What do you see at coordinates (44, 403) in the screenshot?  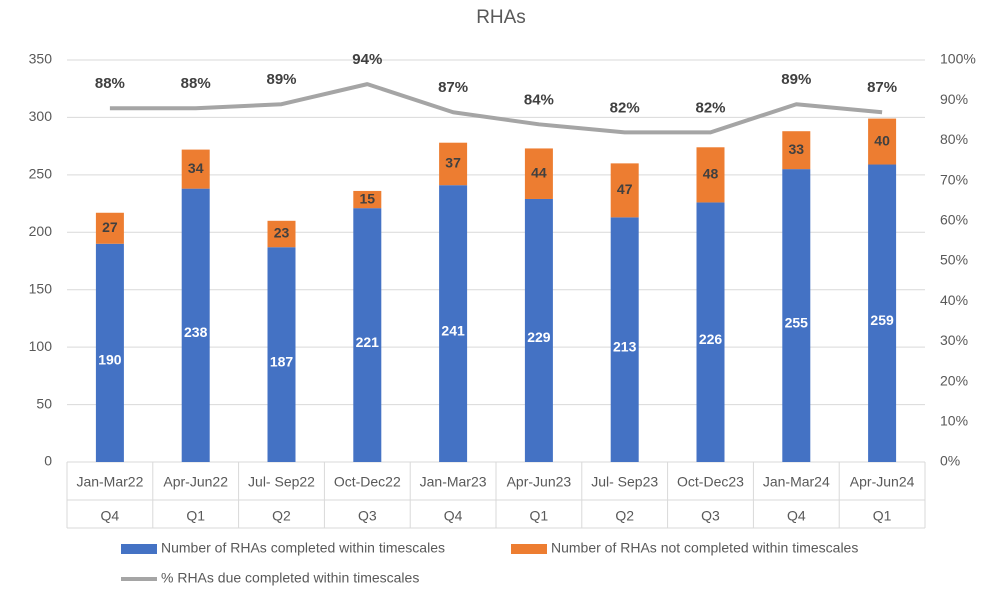 I see `y-tick-label: 50` at bounding box center [44, 403].